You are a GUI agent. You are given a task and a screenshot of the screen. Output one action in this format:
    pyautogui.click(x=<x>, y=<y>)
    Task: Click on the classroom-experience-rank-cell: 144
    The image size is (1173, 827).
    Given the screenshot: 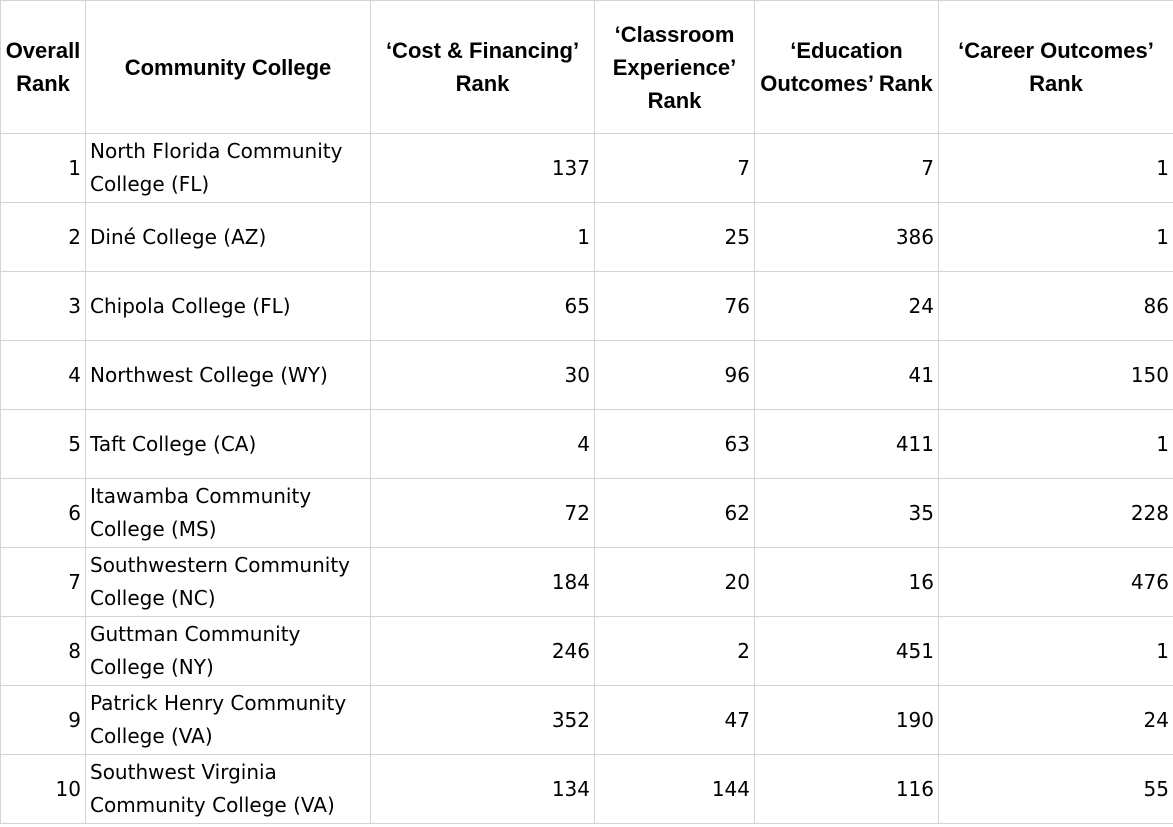 What is the action you would take?
    pyautogui.click(x=674, y=789)
    